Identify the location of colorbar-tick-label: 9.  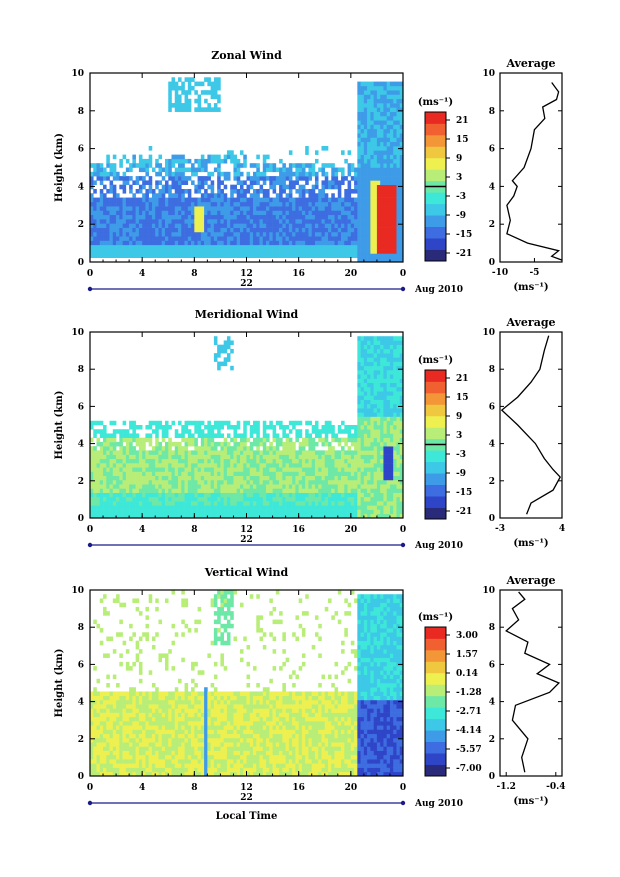
(459, 159).